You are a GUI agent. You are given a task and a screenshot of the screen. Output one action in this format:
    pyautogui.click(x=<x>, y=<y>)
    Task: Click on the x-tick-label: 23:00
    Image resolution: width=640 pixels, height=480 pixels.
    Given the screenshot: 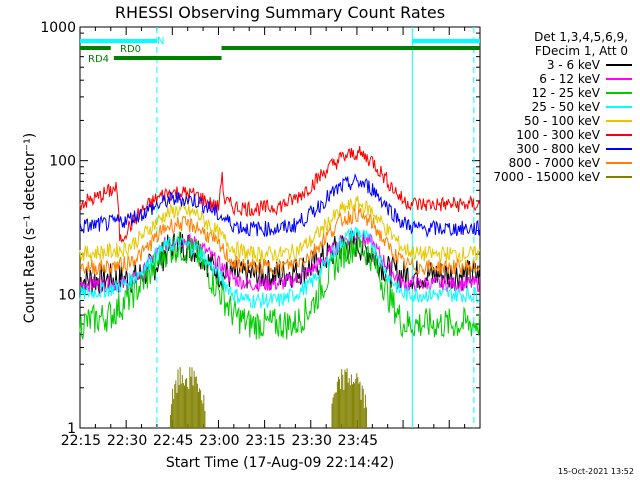 What is the action you would take?
    pyautogui.click(x=219, y=441)
    